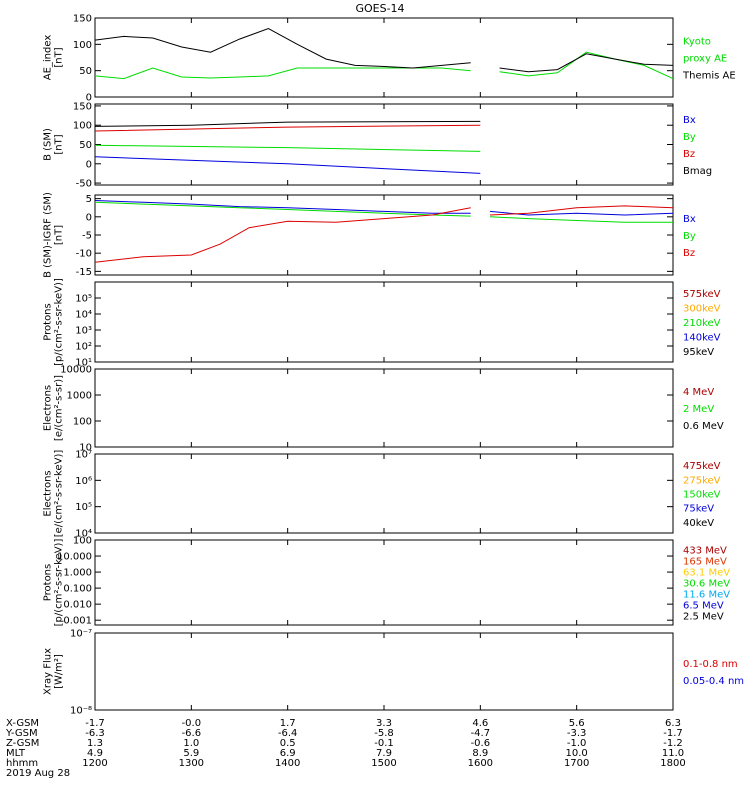 This screenshot has width=750, height=800. What do you see at coordinates (713, 681) in the screenshot?
I see `legend-entry: 0.05-0.4 nm` at bounding box center [713, 681].